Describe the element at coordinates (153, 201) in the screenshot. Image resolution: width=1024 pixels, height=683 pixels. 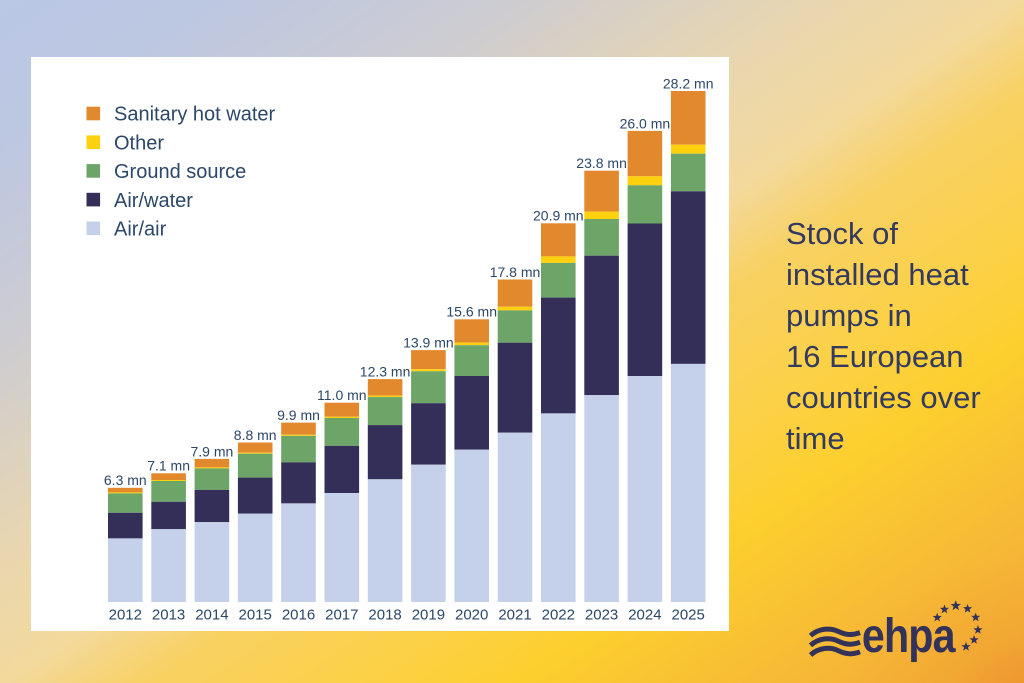
I see `svg-text: Air/water` at that location.